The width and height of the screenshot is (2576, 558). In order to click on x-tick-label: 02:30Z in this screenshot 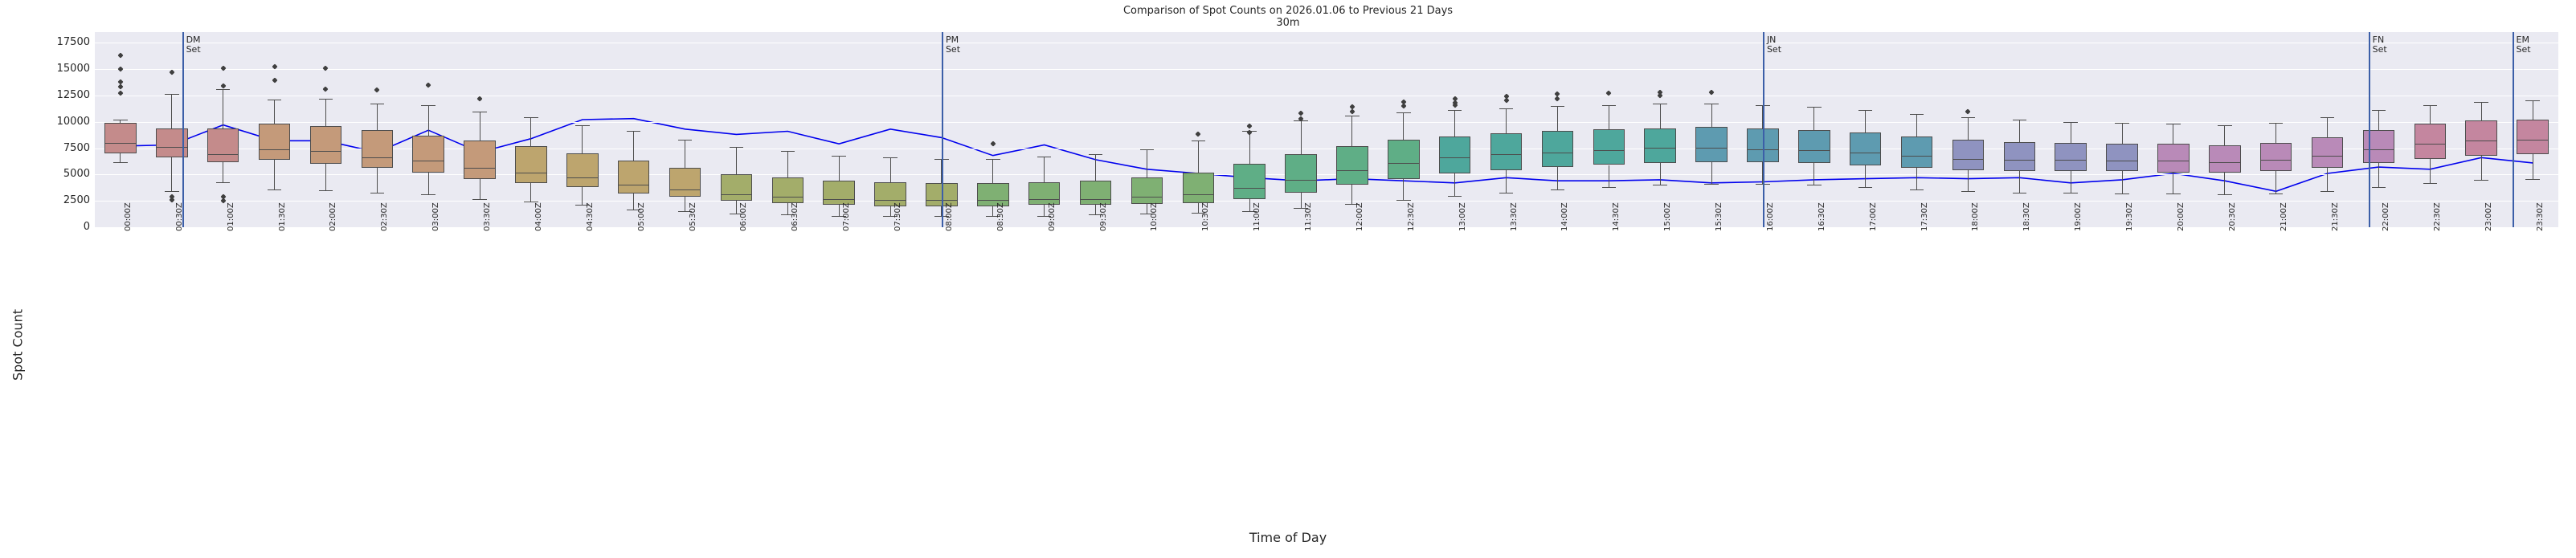, I will do `click(385, 216)`.